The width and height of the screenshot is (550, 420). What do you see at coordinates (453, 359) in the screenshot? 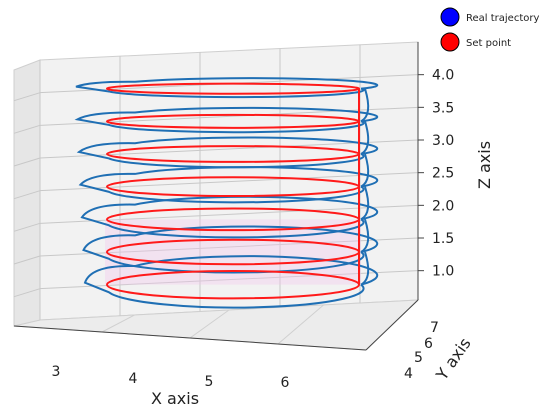
I see `y-axis-label: Y axis` at bounding box center [453, 359].